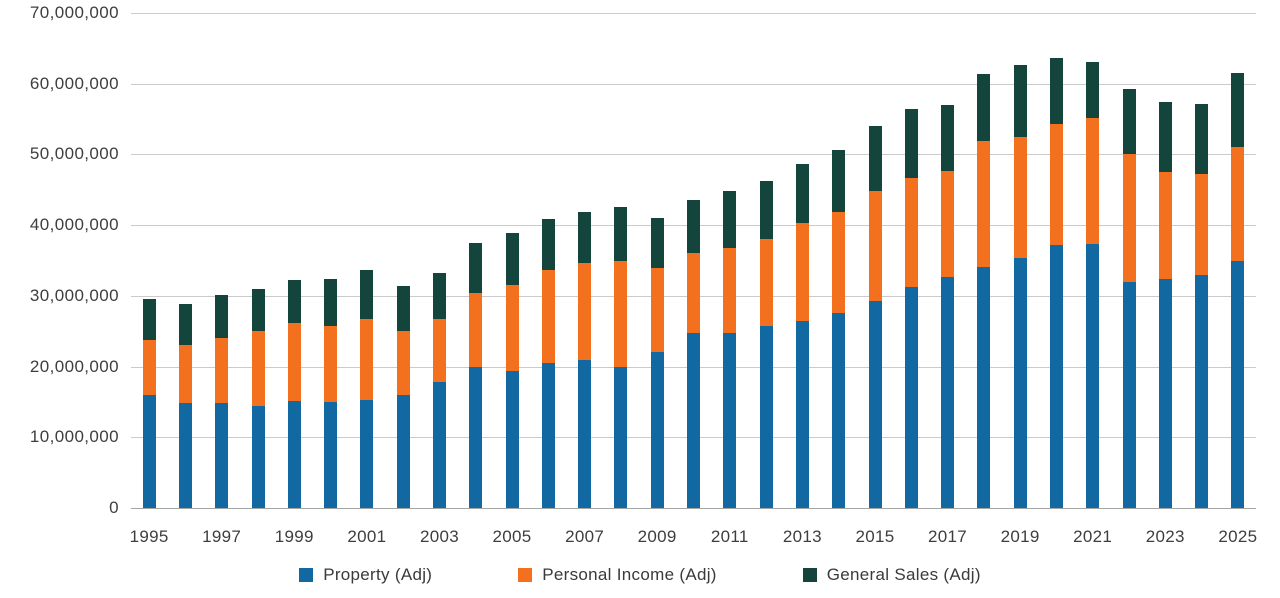 The height and width of the screenshot is (598, 1280). Describe the element at coordinates (512, 536) in the screenshot. I see `x-axis-tick-label: 2005` at that location.